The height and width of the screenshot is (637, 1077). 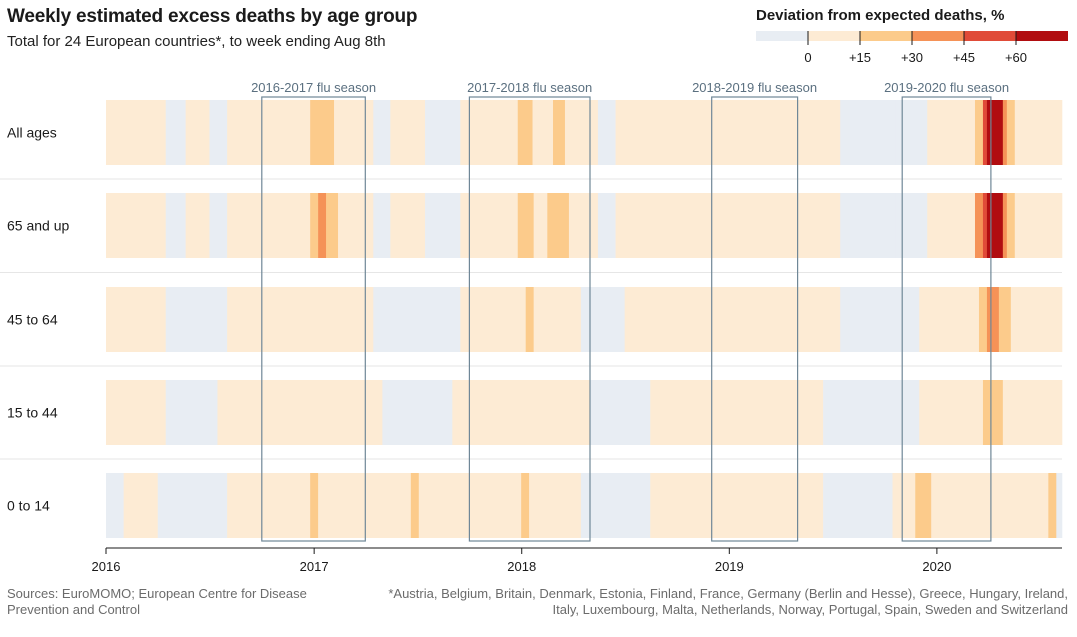 What do you see at coordinates (912, 57) in the screenshot?
I see `legend-tick-label: +30` at bounding box center [912, 57].